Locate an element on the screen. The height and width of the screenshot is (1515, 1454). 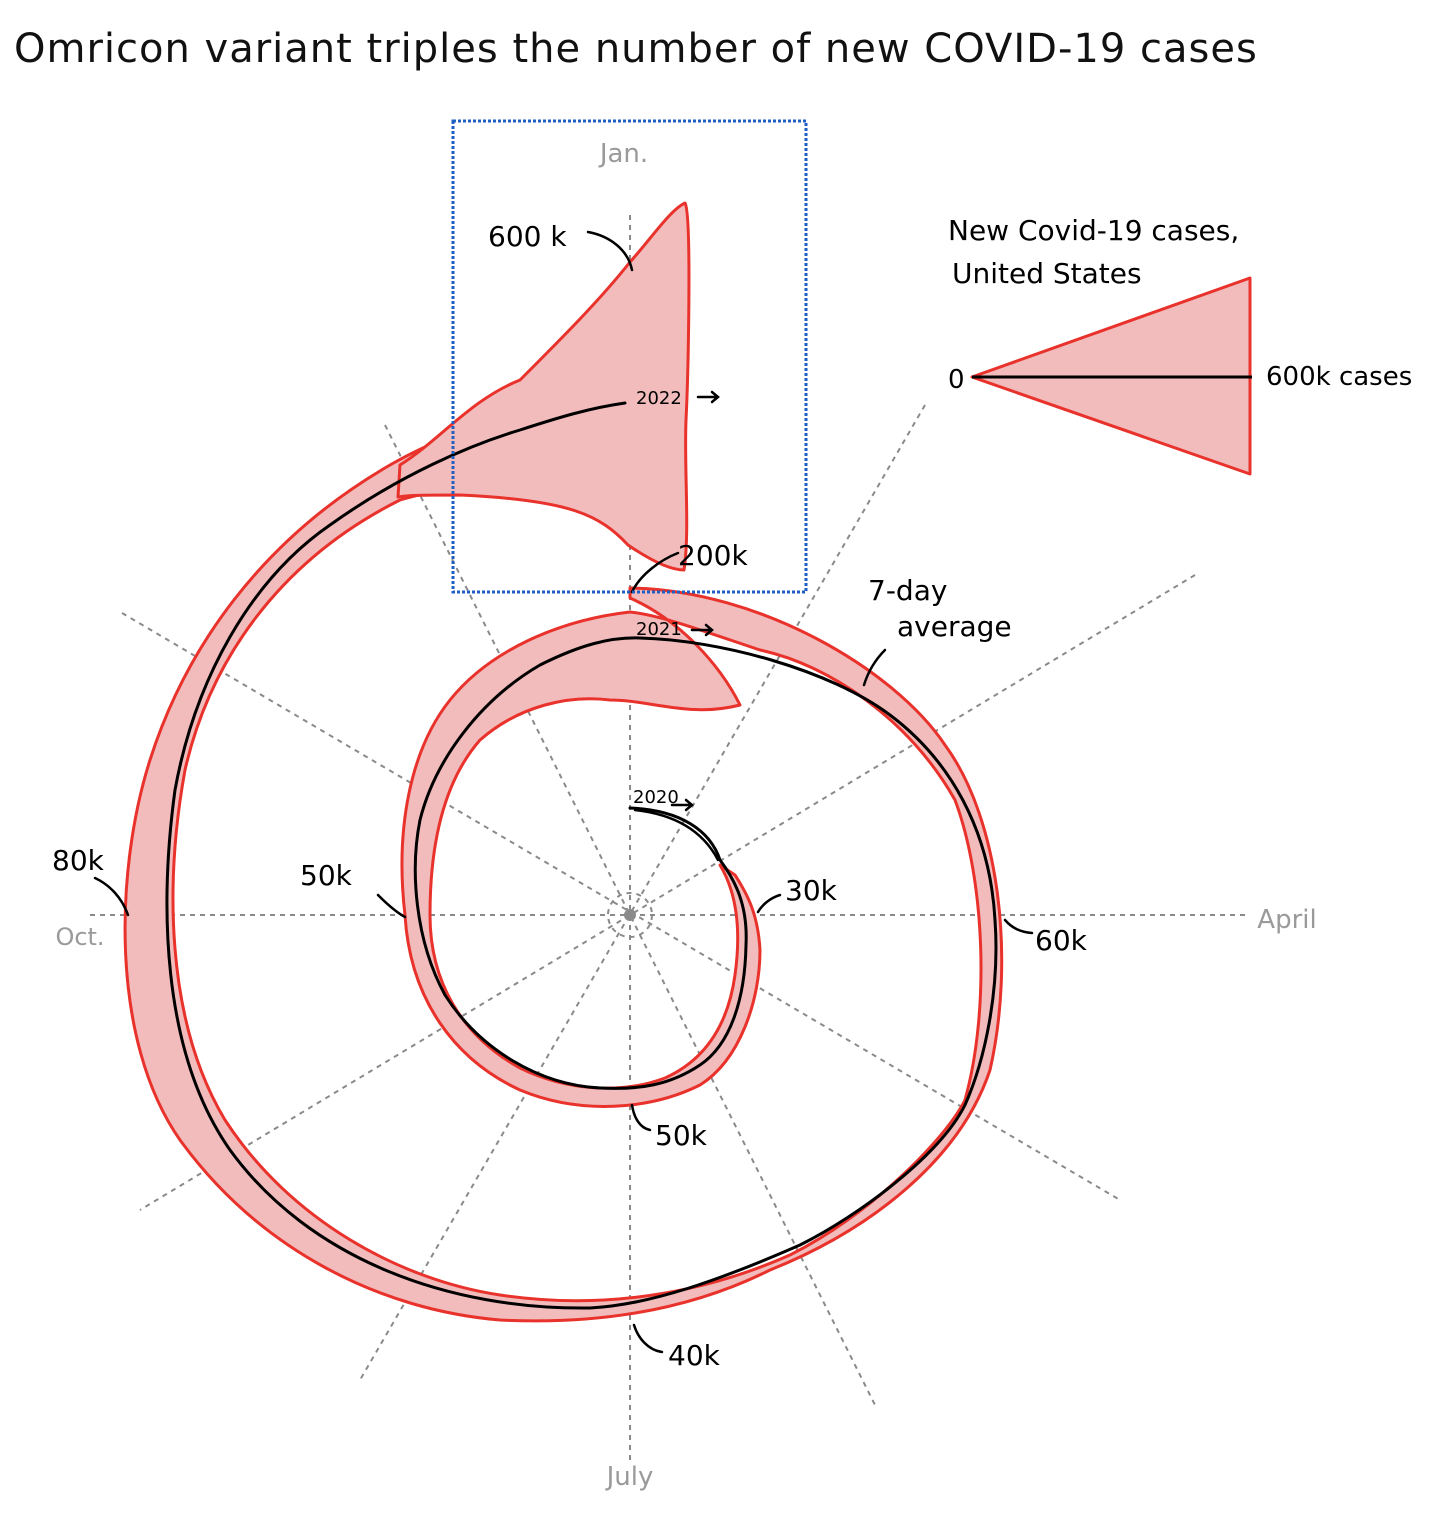
annotation-80k: 80k is located at coordinates (78, 860).